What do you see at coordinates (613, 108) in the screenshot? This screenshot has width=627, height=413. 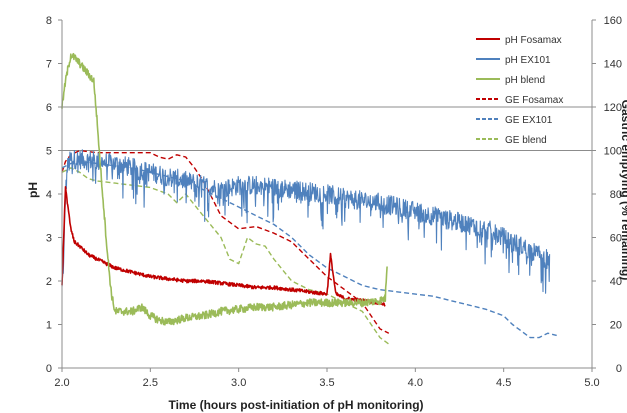 I see `y2-tick-label: 120` at bounding box center [613, 108].